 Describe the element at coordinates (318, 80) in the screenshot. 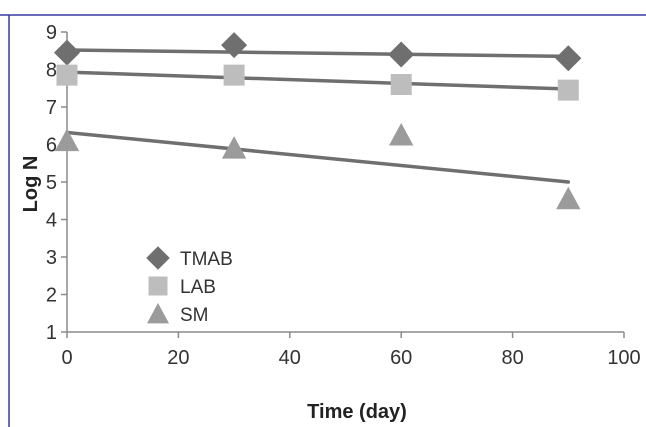

I see `trendline-lab` at that location.